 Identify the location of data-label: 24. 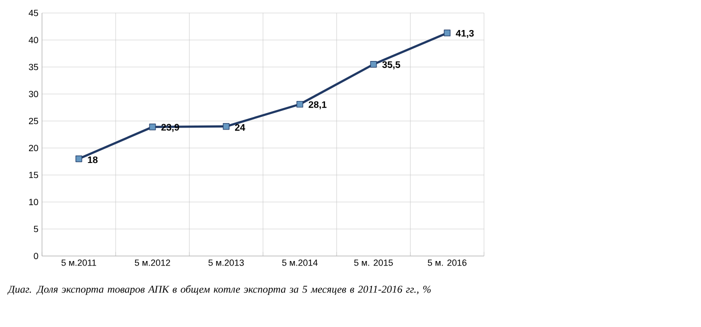
(240, 127).